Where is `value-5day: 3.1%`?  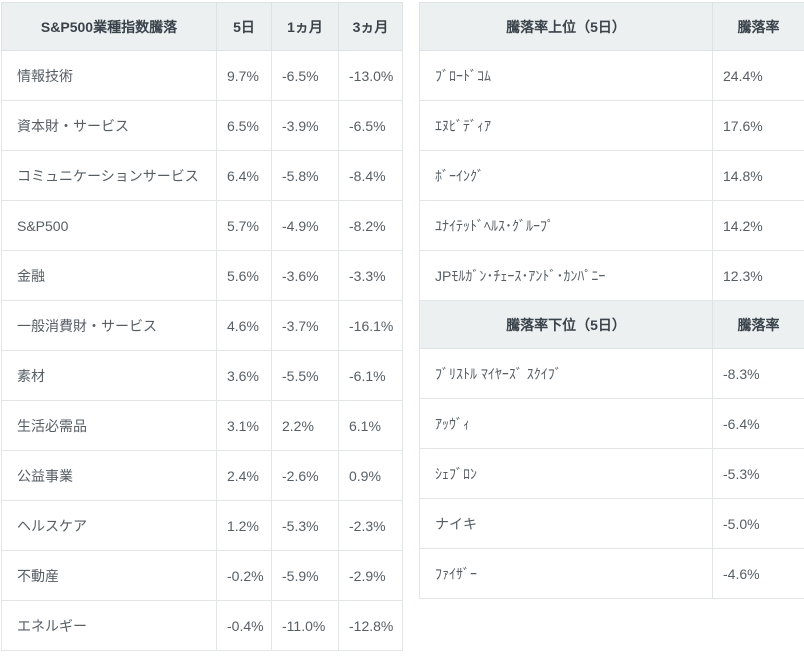
value-5day: 3.1% is located at coordinates (244, 425).